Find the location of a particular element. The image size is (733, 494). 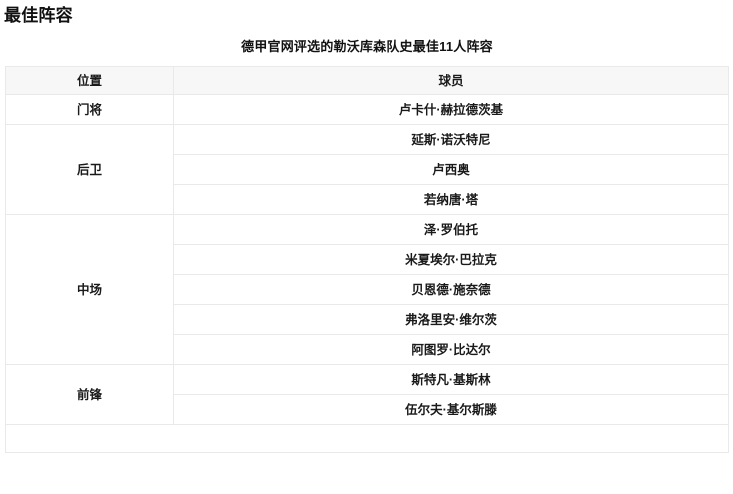

player-cell: 米夏埃尔·巴拉克 is located at coordinates (451, 259).